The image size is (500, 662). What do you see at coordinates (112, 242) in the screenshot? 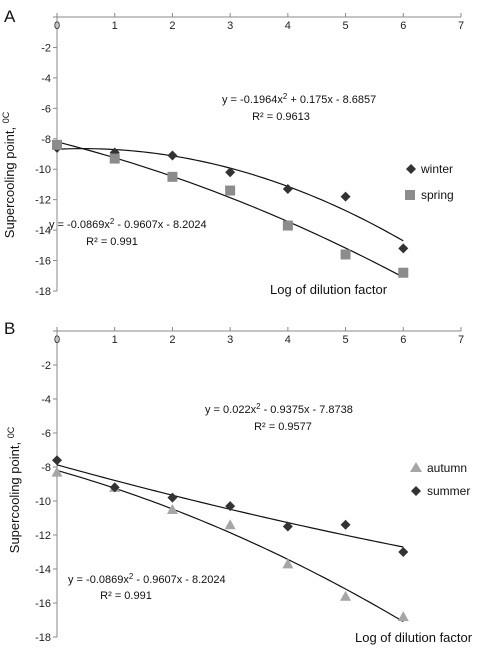
I see `r-squared-spring: R² = 0.991` at bounding box center [112, 242].